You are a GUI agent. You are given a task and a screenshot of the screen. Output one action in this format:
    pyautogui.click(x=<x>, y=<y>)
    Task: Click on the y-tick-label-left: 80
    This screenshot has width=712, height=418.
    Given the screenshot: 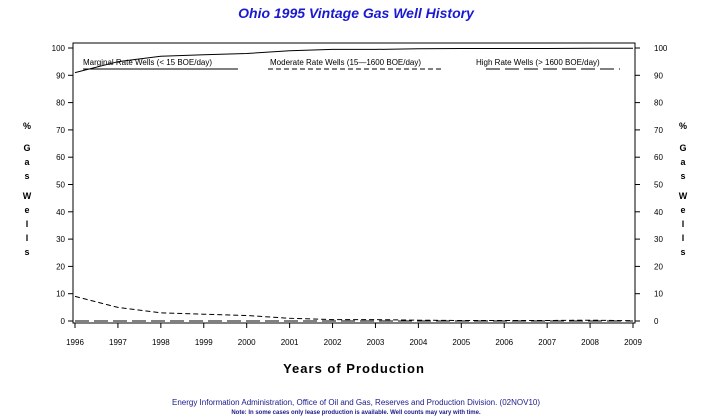 What is the action you would take?
    pyautogui.click(x=60, y=103)
    